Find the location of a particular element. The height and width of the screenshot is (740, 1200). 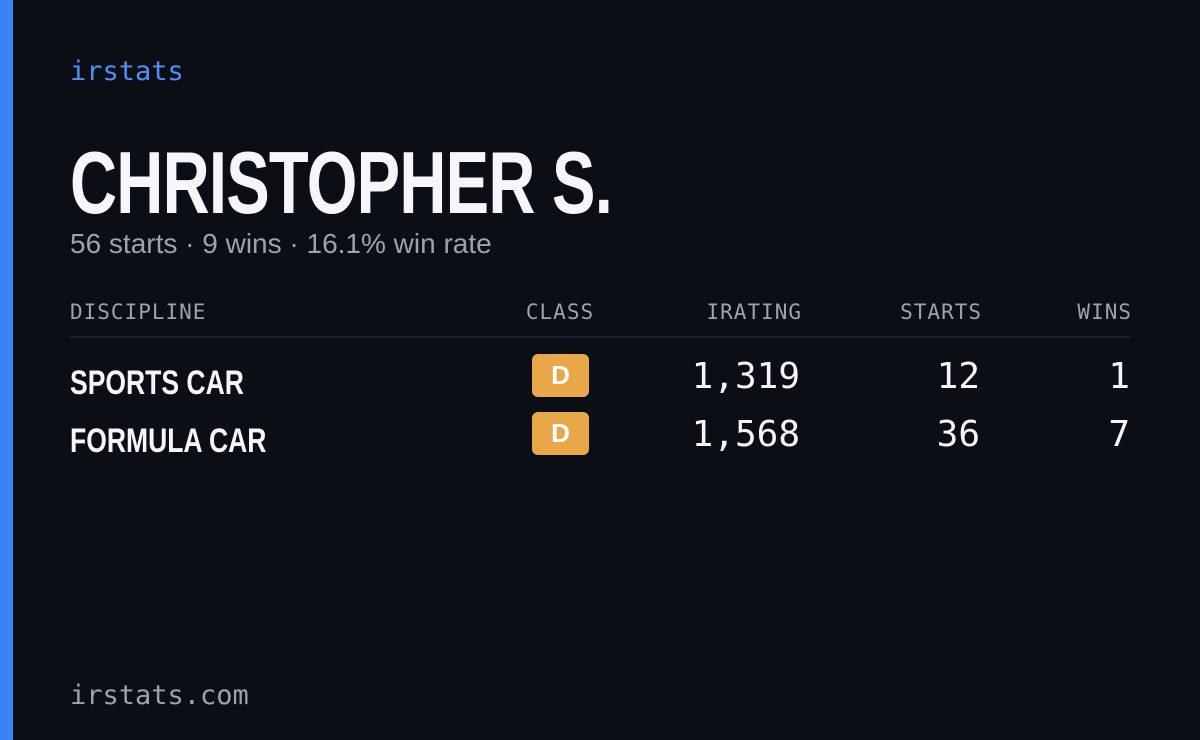

brand: irstats is located at coordinates (127, 71).